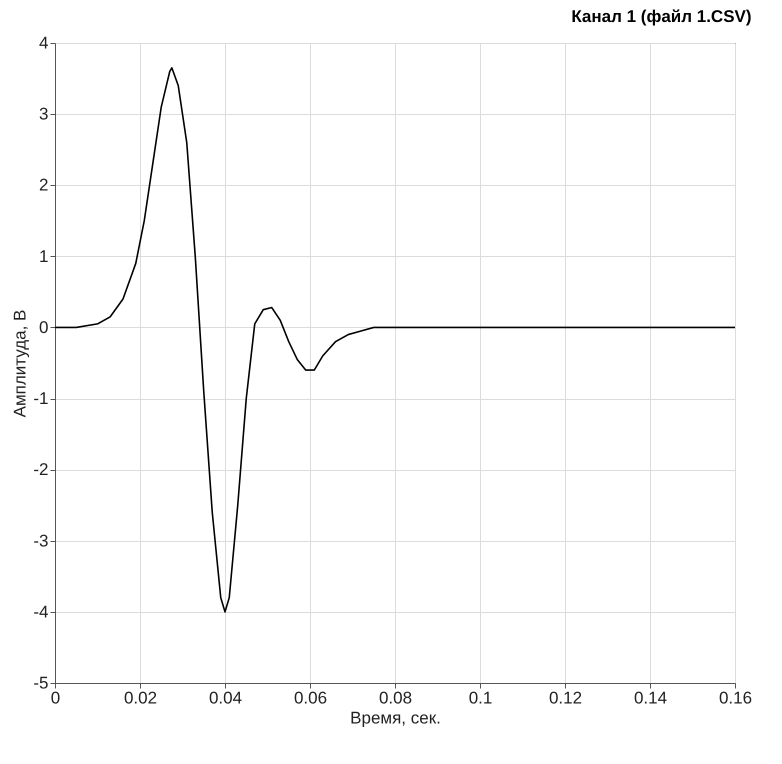 This screenshot has width=782, height=764. Describe the element at coordinates (43, 43) in the screenshot. I see `y-tick-label: 4` at that location.